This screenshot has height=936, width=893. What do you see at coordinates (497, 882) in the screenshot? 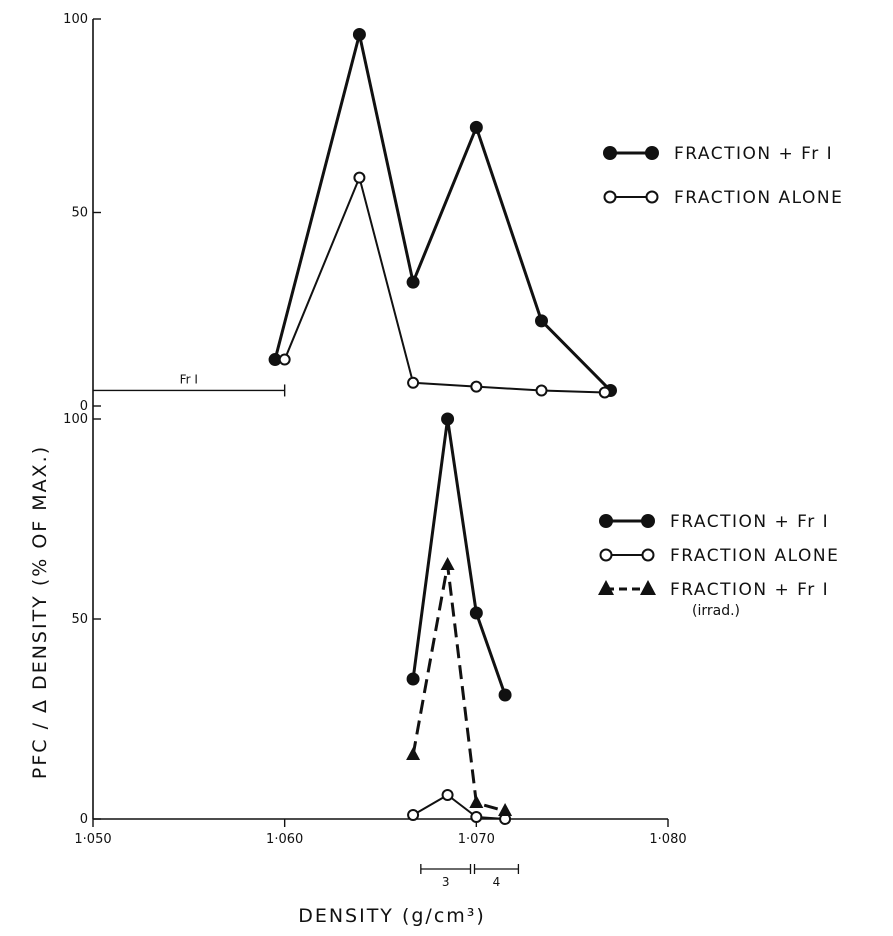
I see `fraction-bracket-label: 4` at bounding box center [497, 882].